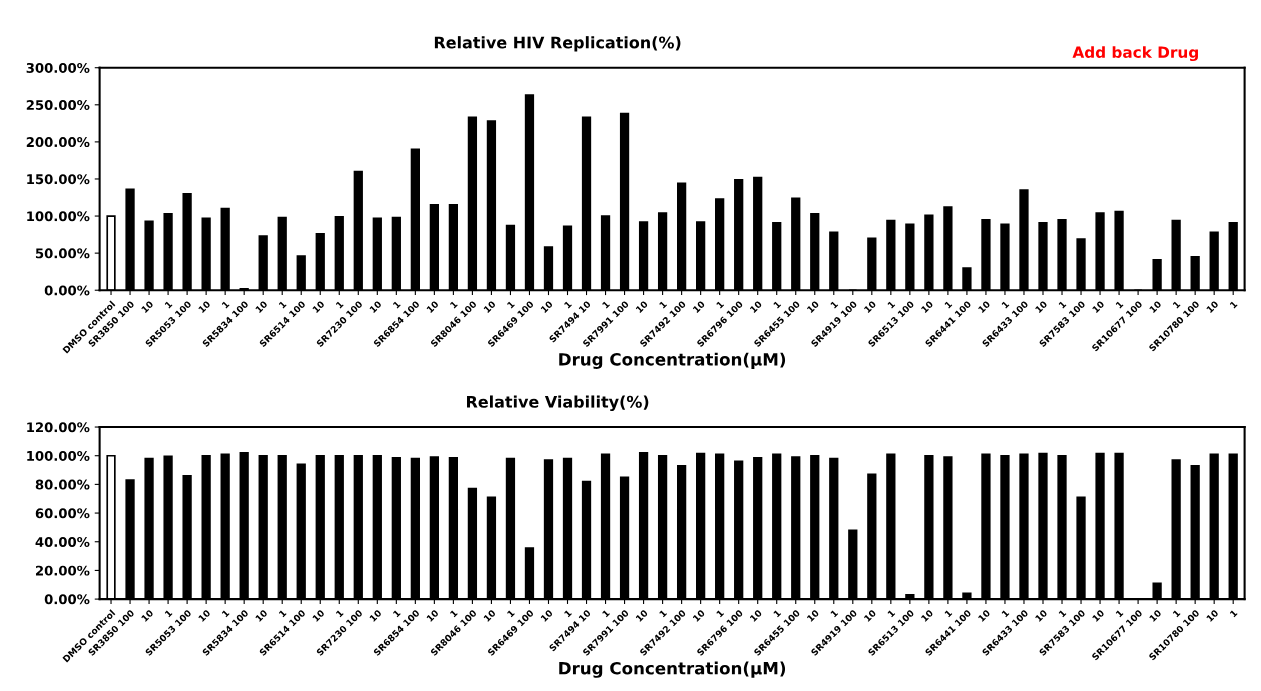 The height and width of the screenshot is (691, 1261). Describe the element at coordinates (58, 67) in the screenshot. I see `y-tick-label: 300.00%` at that location.